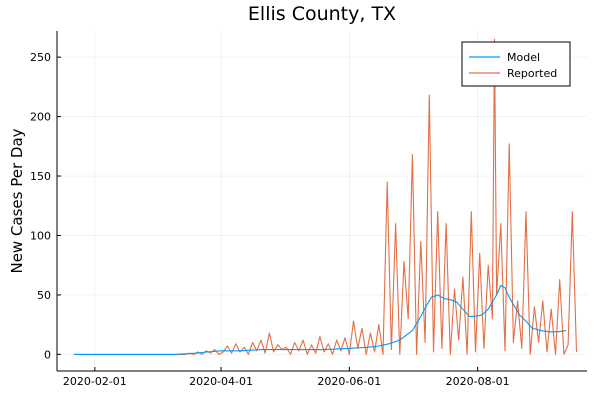 This screenshot has width=600, height=400. Describe the element at coordinates (320, 319) in the screenshot. I see `series-line-model` at that location.